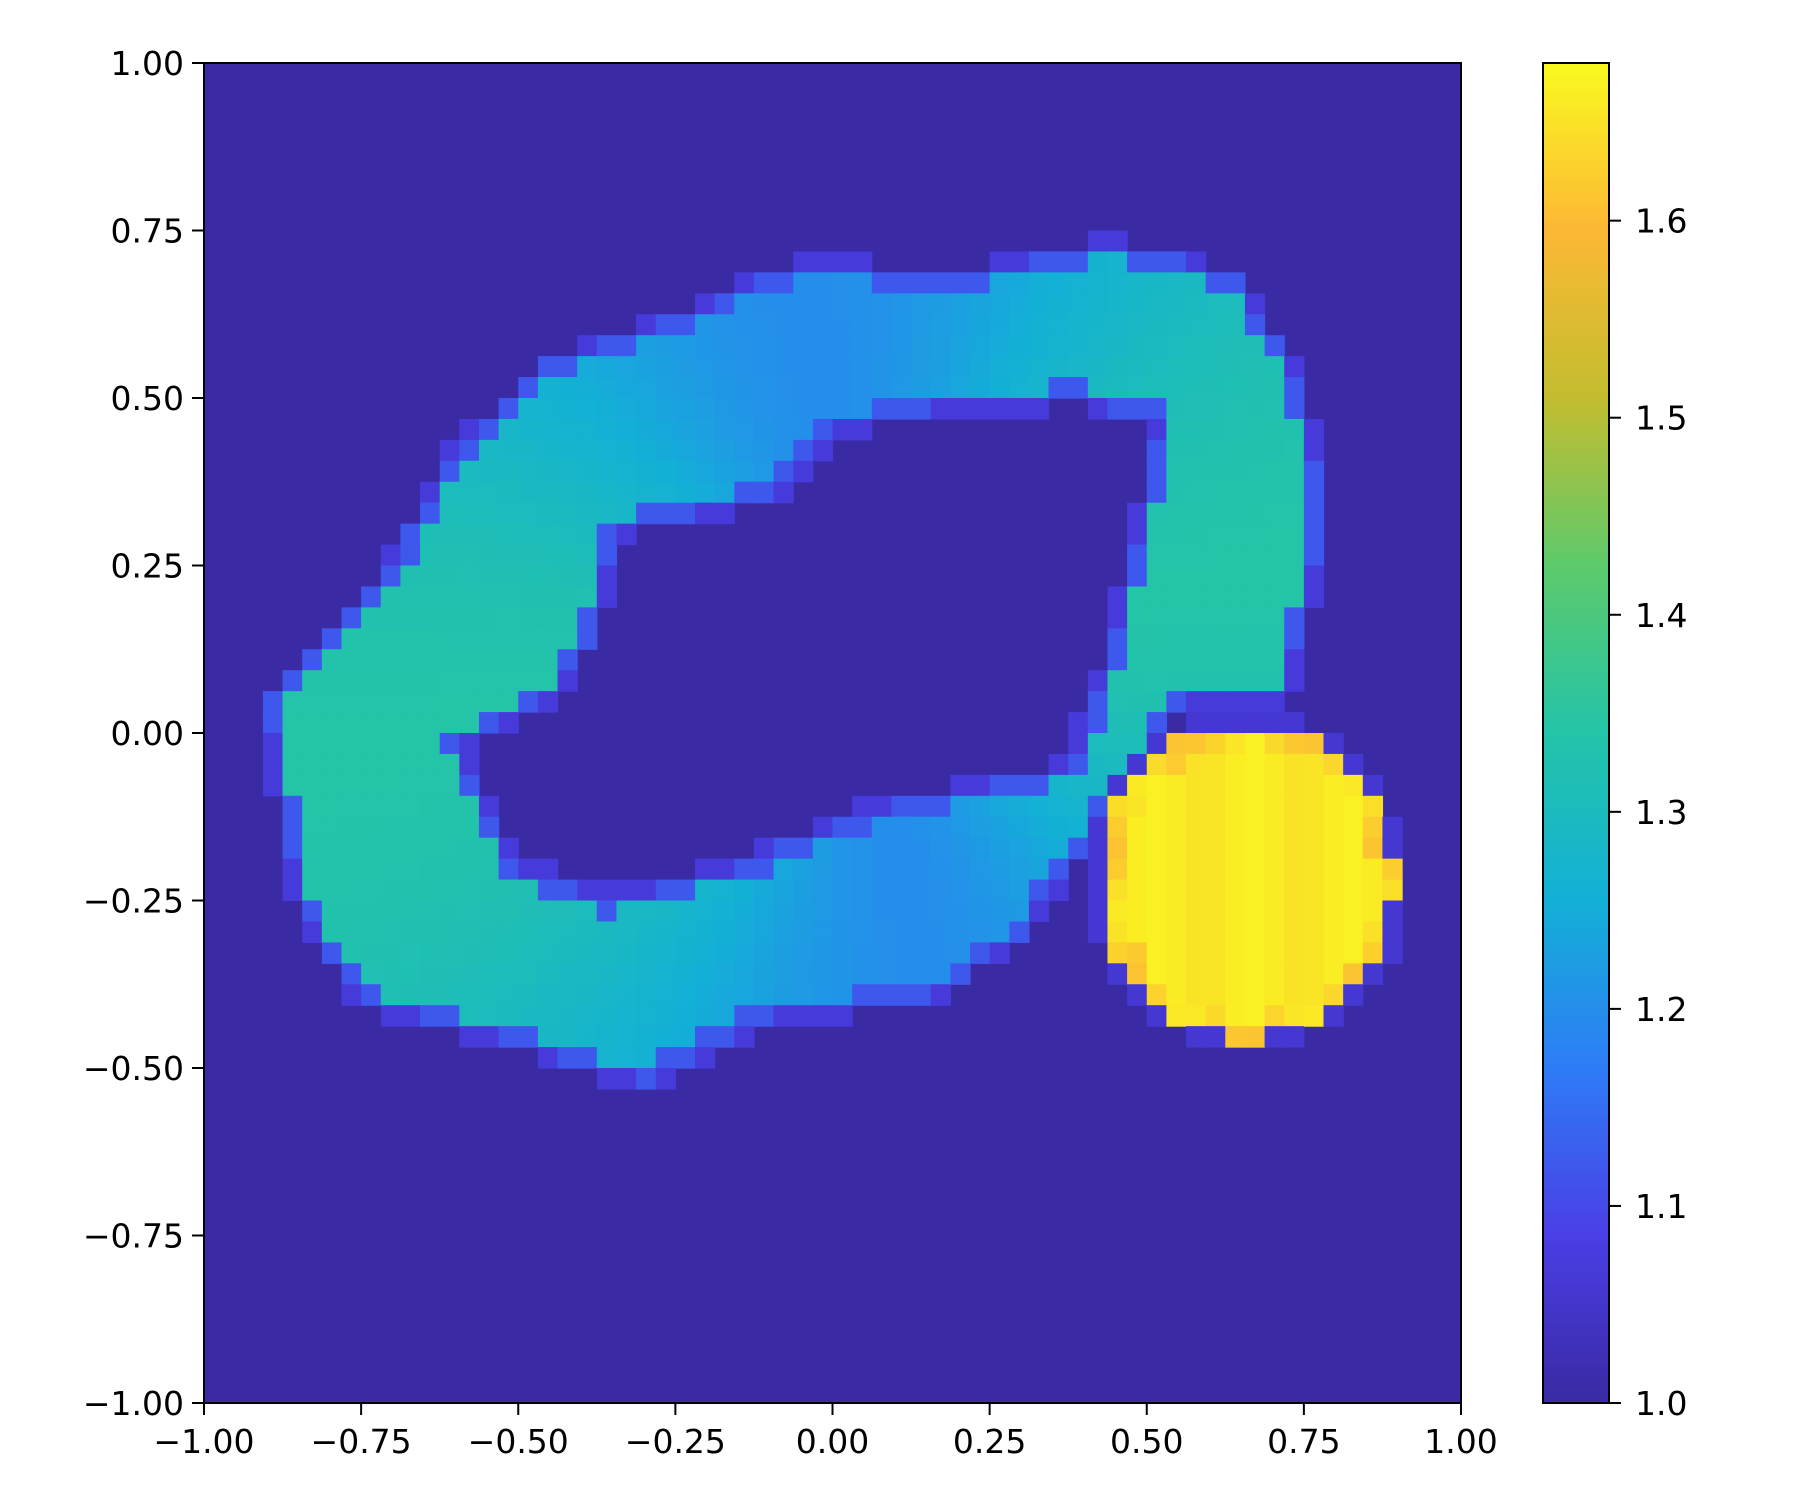  What do you see at coordinates (1661, 1009) in the screenshot?
I see `colorbar-tick-label: 1.2` at bounding box center [1661, 1009].